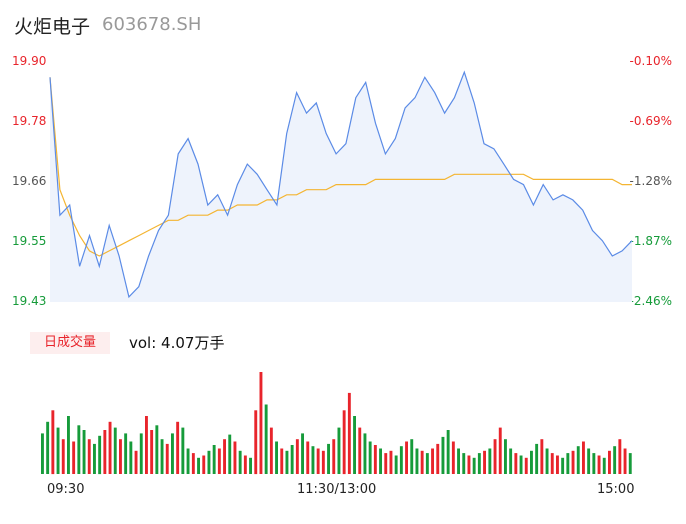  Describe the element at coordinates (29, 121) in the screenshot. I see `y-left-tick-2: 19.78` at that location.